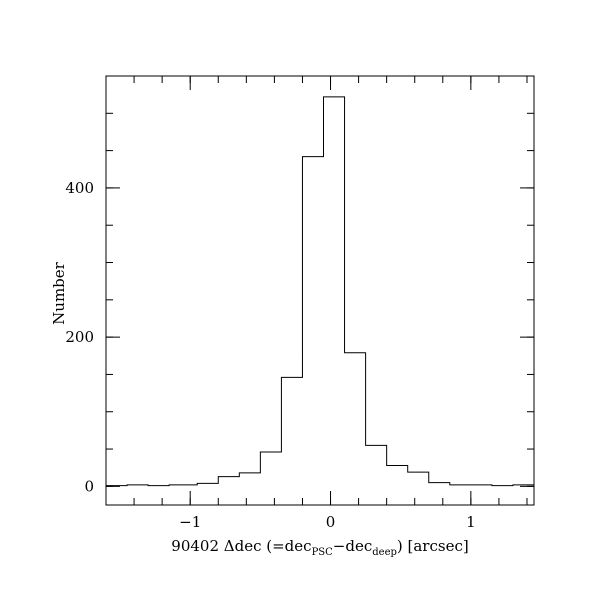  What do you see at coordinates (59, 292) in the screenshot?
I see `y-axis-title: Number` at bounding box center [59, 292].